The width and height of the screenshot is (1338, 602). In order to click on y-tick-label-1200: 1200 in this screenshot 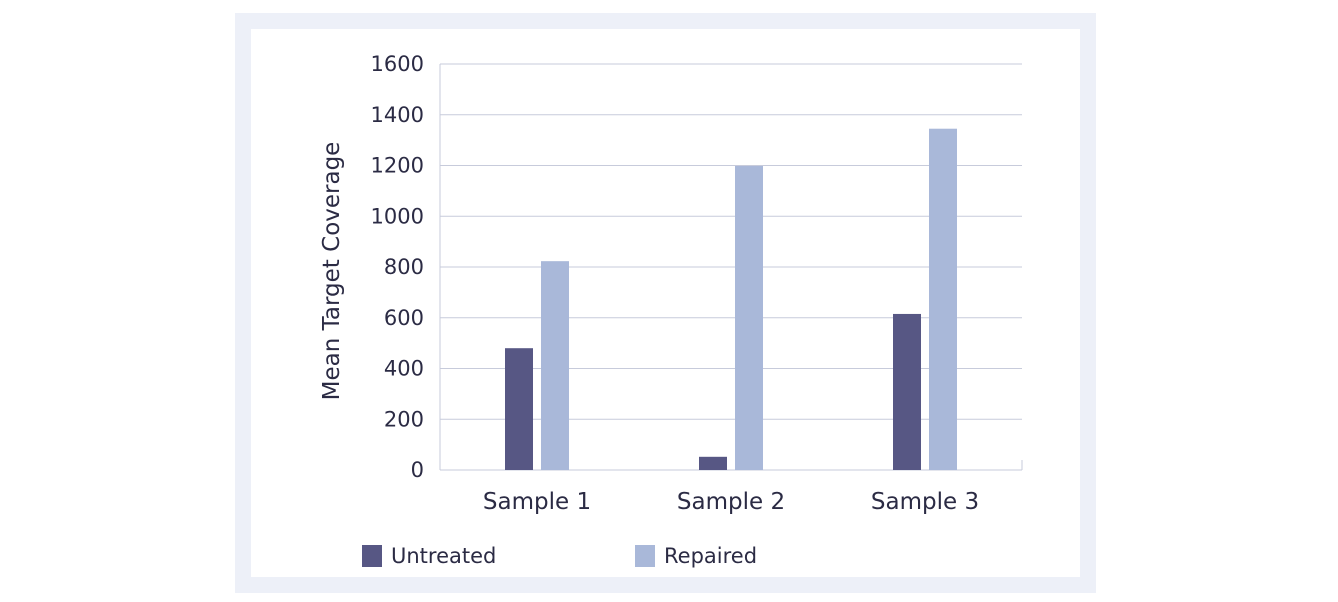, I will do `click(397, 166)`.